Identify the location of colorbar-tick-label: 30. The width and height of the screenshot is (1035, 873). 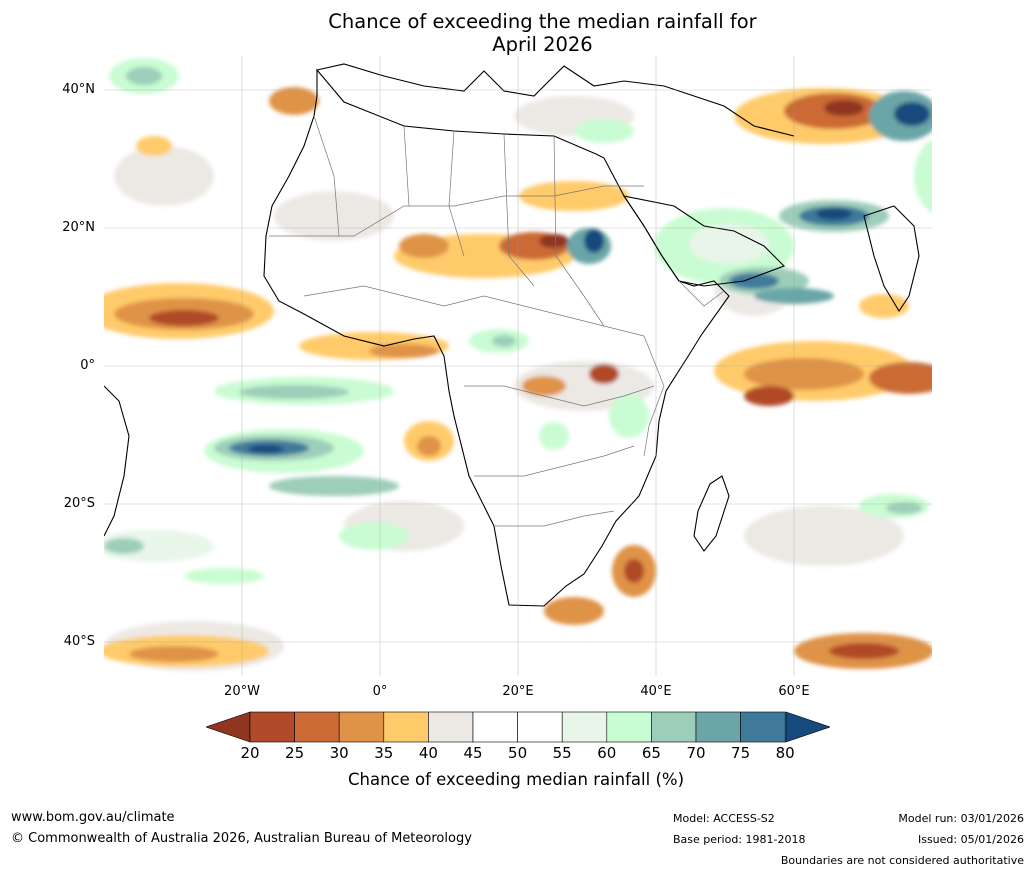
(339, 753).